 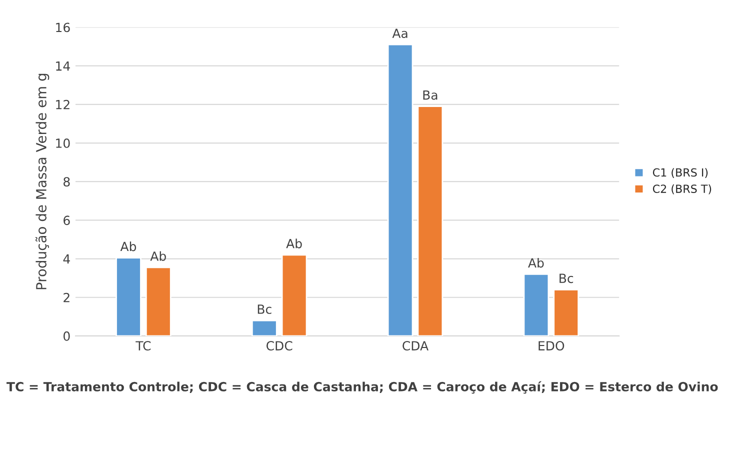 What do you see at coordinates (67, 182) in the screenshot?
I see `y-tick-label: 8` at bounding box center [67, 182].